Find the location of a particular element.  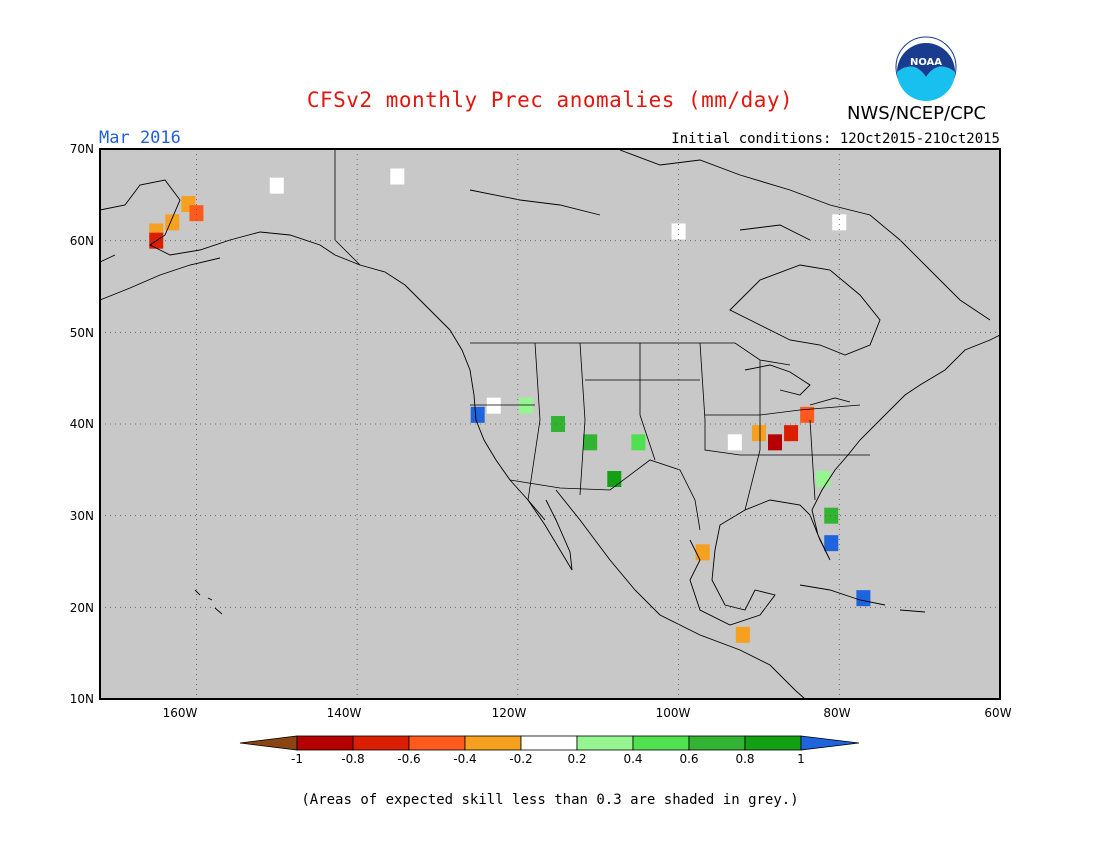

colorbar-labels: -1 -0.8 -0.6 -0.4 -0.2 0.2 0.4 0.6 0.8 1 is located at coordinates (548, 759).